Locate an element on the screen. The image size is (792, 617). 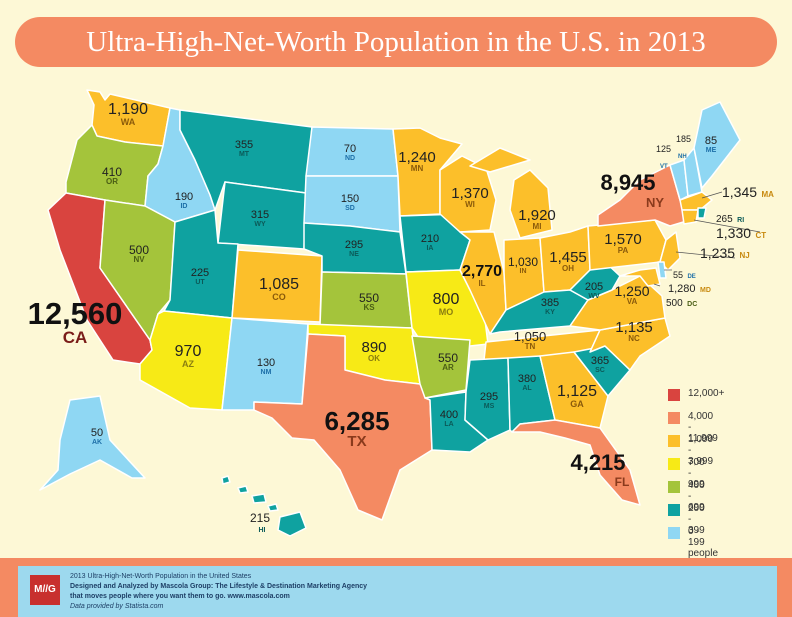
label-NV: 500 NV is located at coordinates (139, 253).